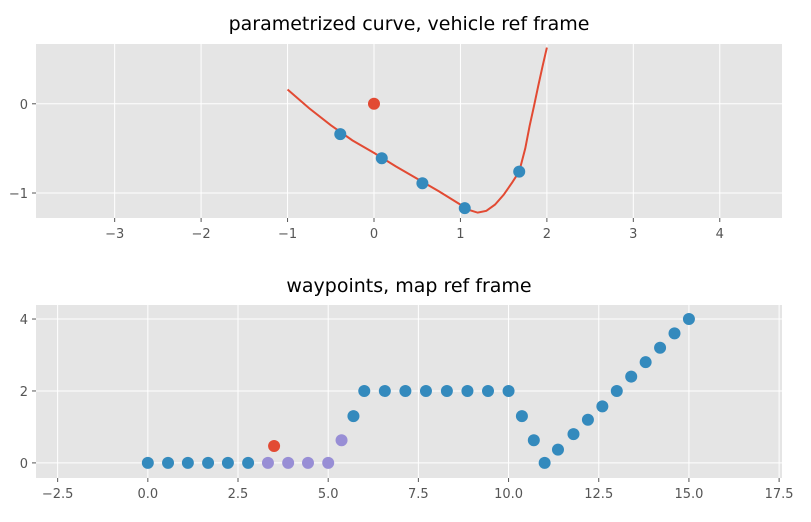 The height and width of the screenshot is (522, 811). What do you see at coordinates (18, 194) in the screenshot?
I see `y-tick-label: −1` at bounding box center [18, 194].